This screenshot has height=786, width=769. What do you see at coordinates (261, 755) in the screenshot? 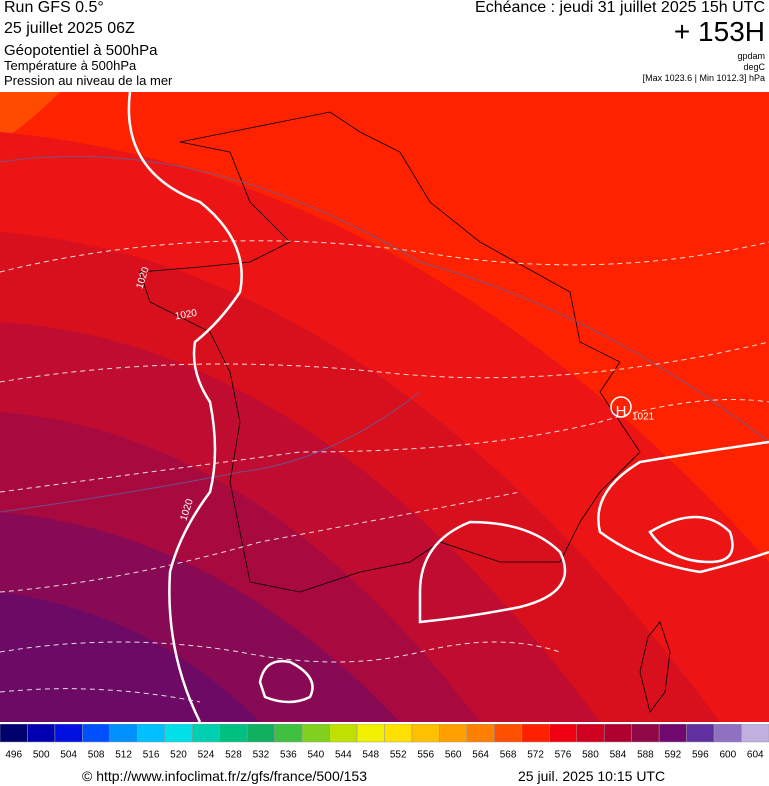
I see `colorbar-label: 532` at bounding box center [261, 755].